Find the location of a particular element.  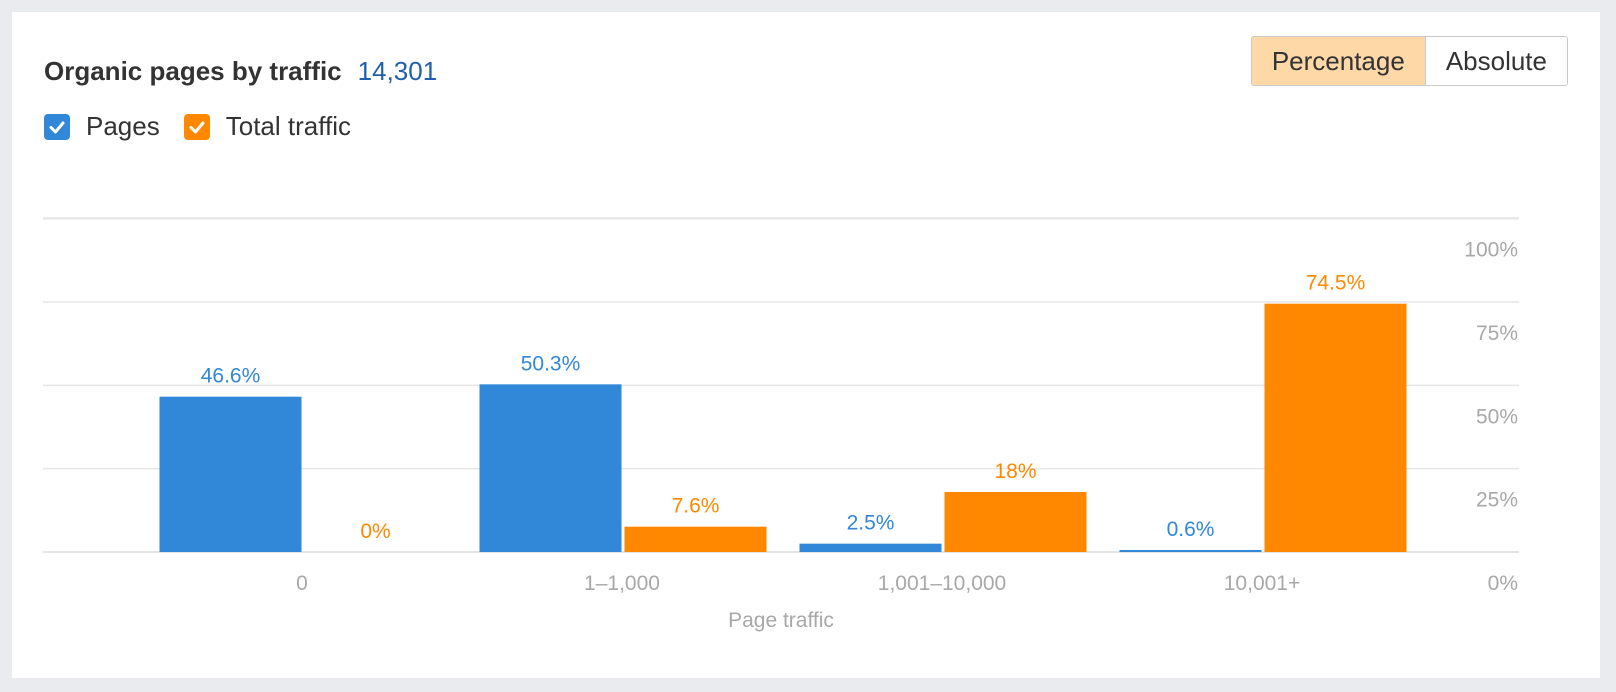

y-tick-label: 75% is located at coordinates (1497, 333).